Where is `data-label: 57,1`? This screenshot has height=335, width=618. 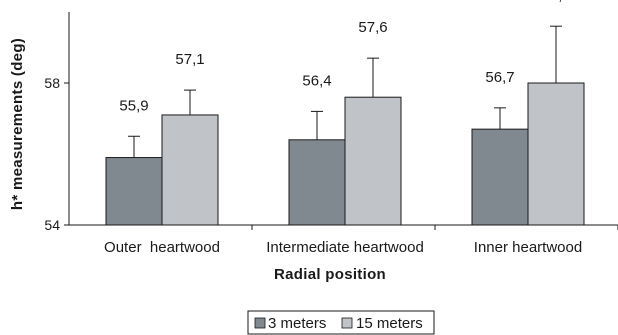
data-label: 57,1 is located at coordinates (189, 59).